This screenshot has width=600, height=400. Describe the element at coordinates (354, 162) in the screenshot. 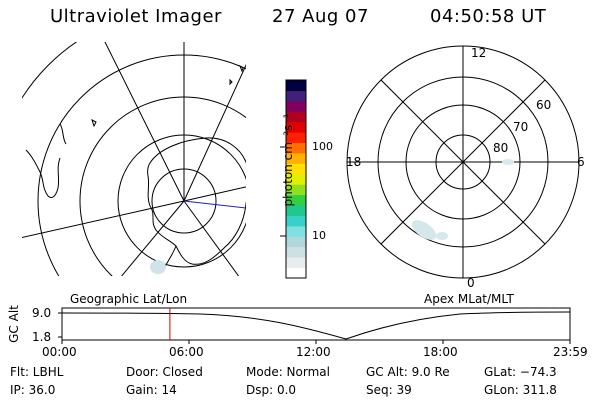

I see `mlt-label-18: 18` at that location.